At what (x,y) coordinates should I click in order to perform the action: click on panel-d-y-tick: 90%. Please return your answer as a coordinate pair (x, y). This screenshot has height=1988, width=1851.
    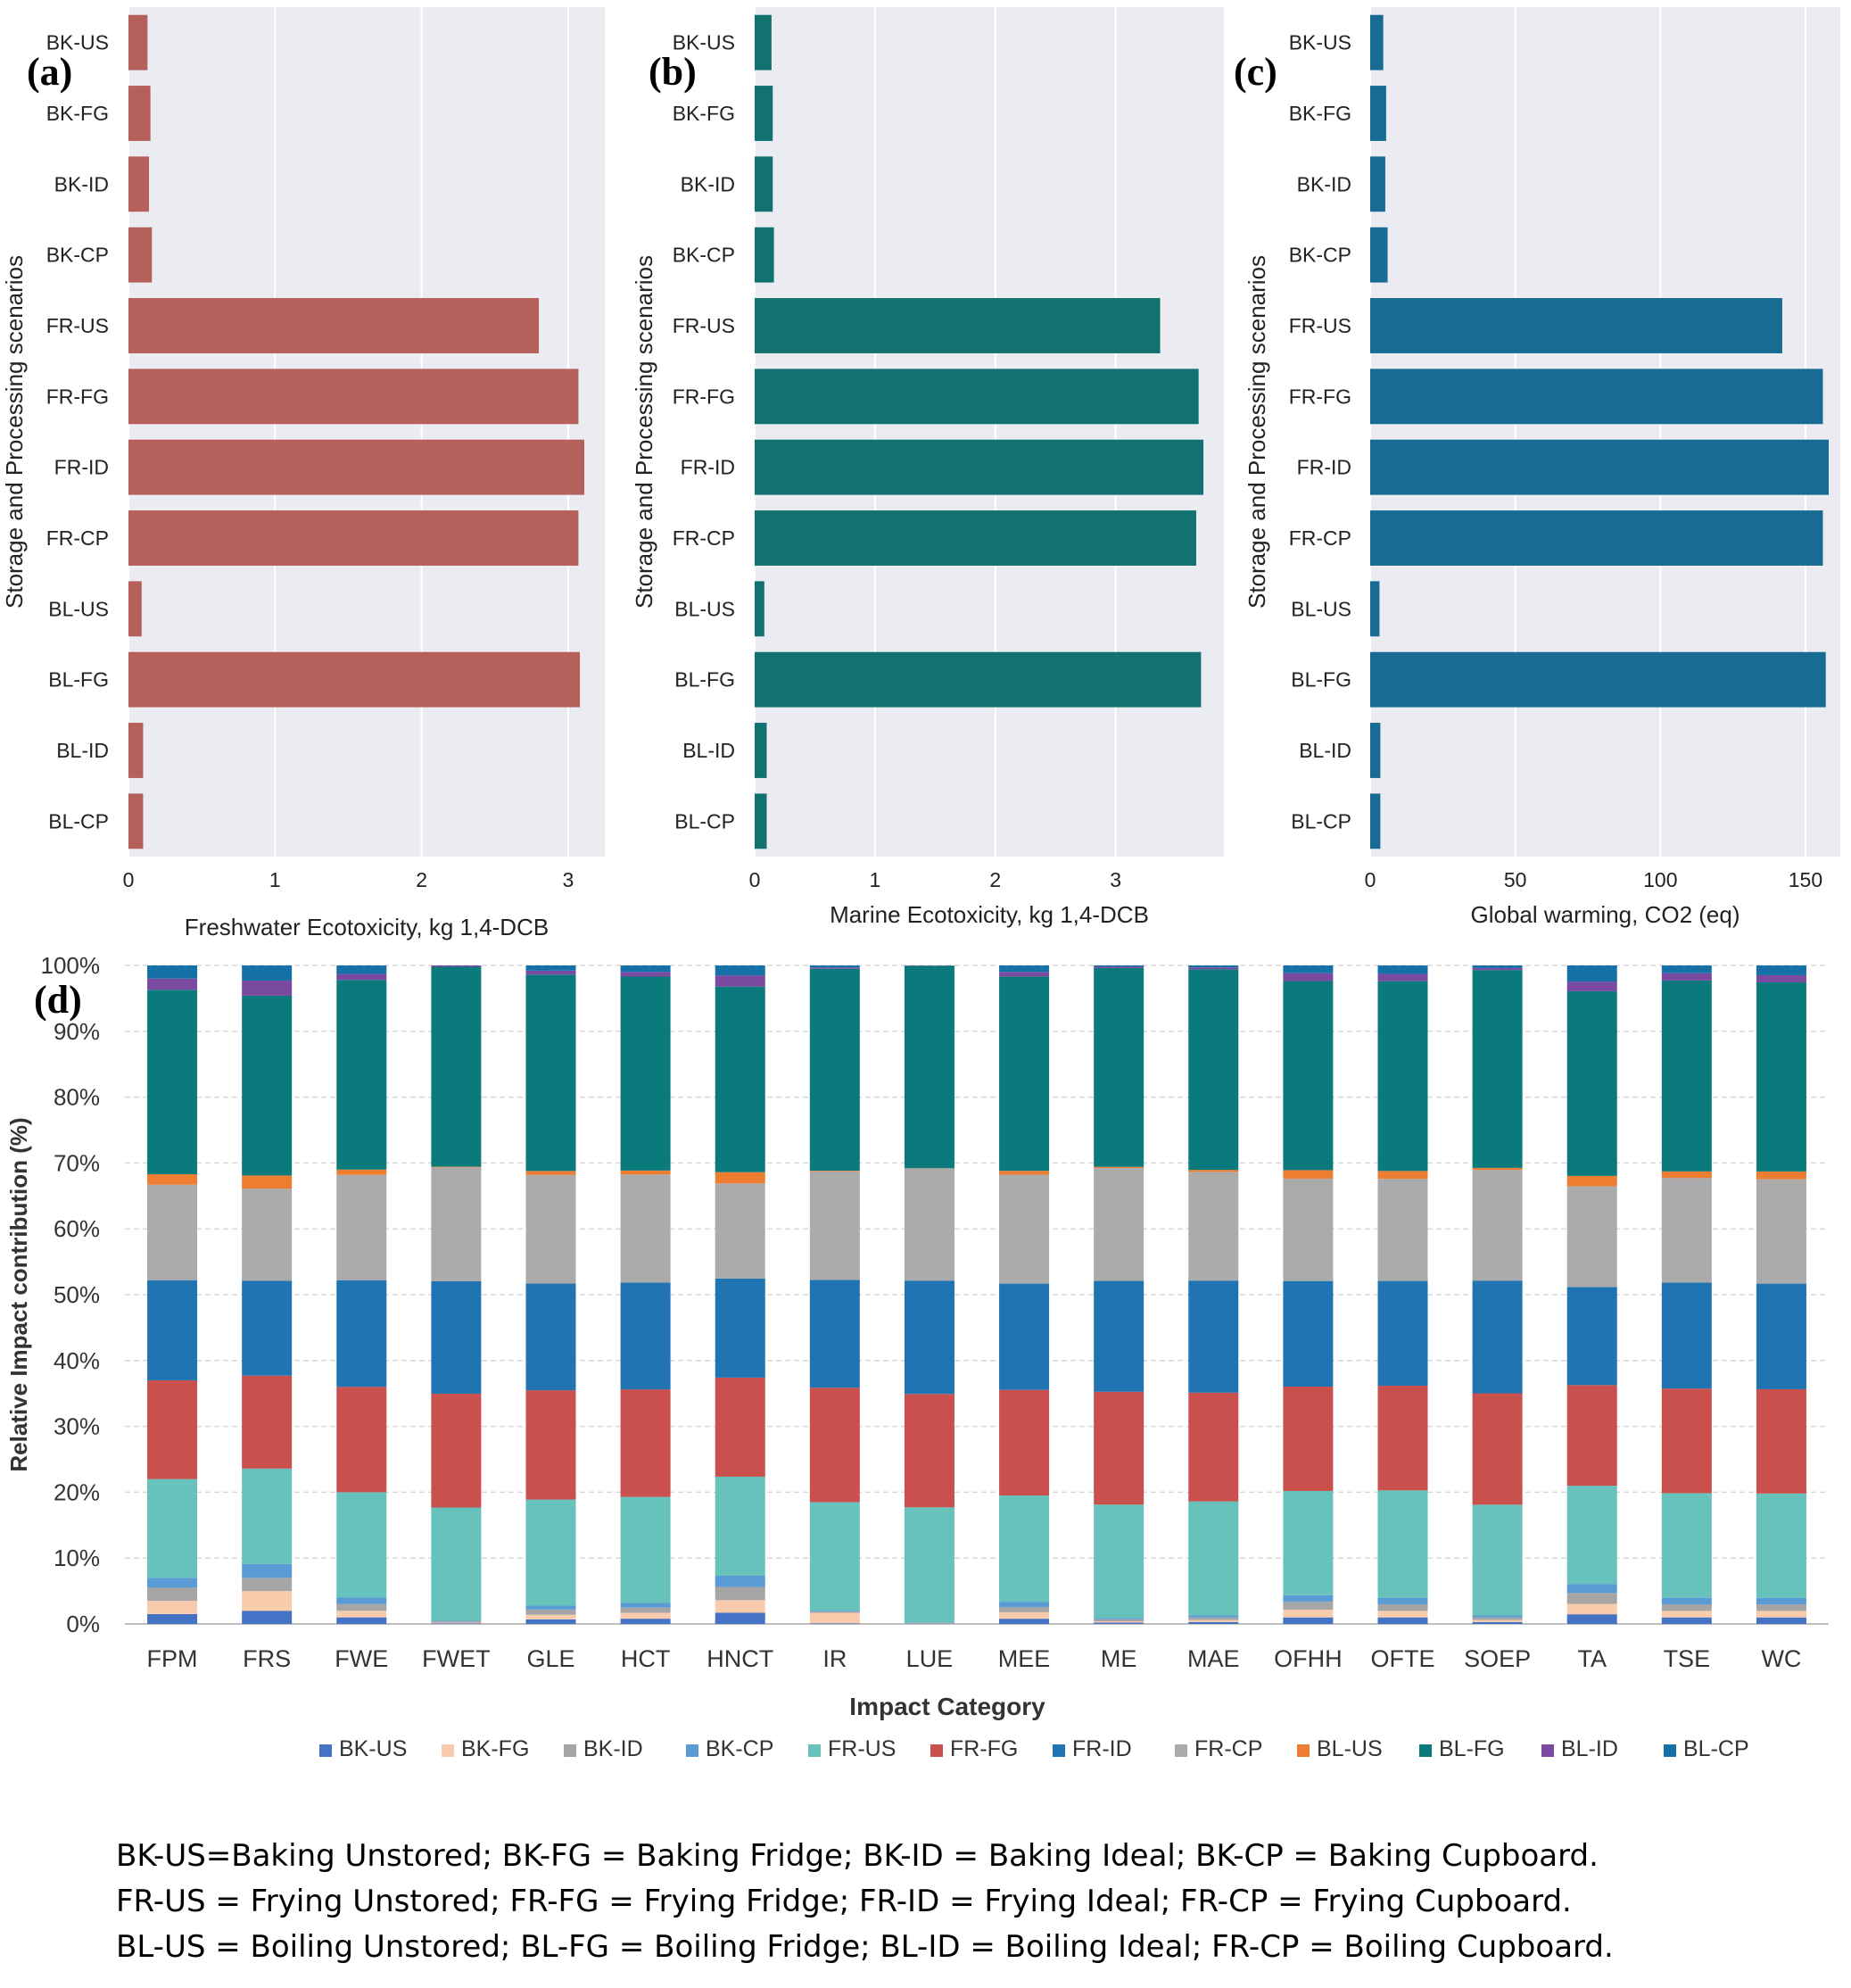
    Looking at the image, I should click on (77, 1031).